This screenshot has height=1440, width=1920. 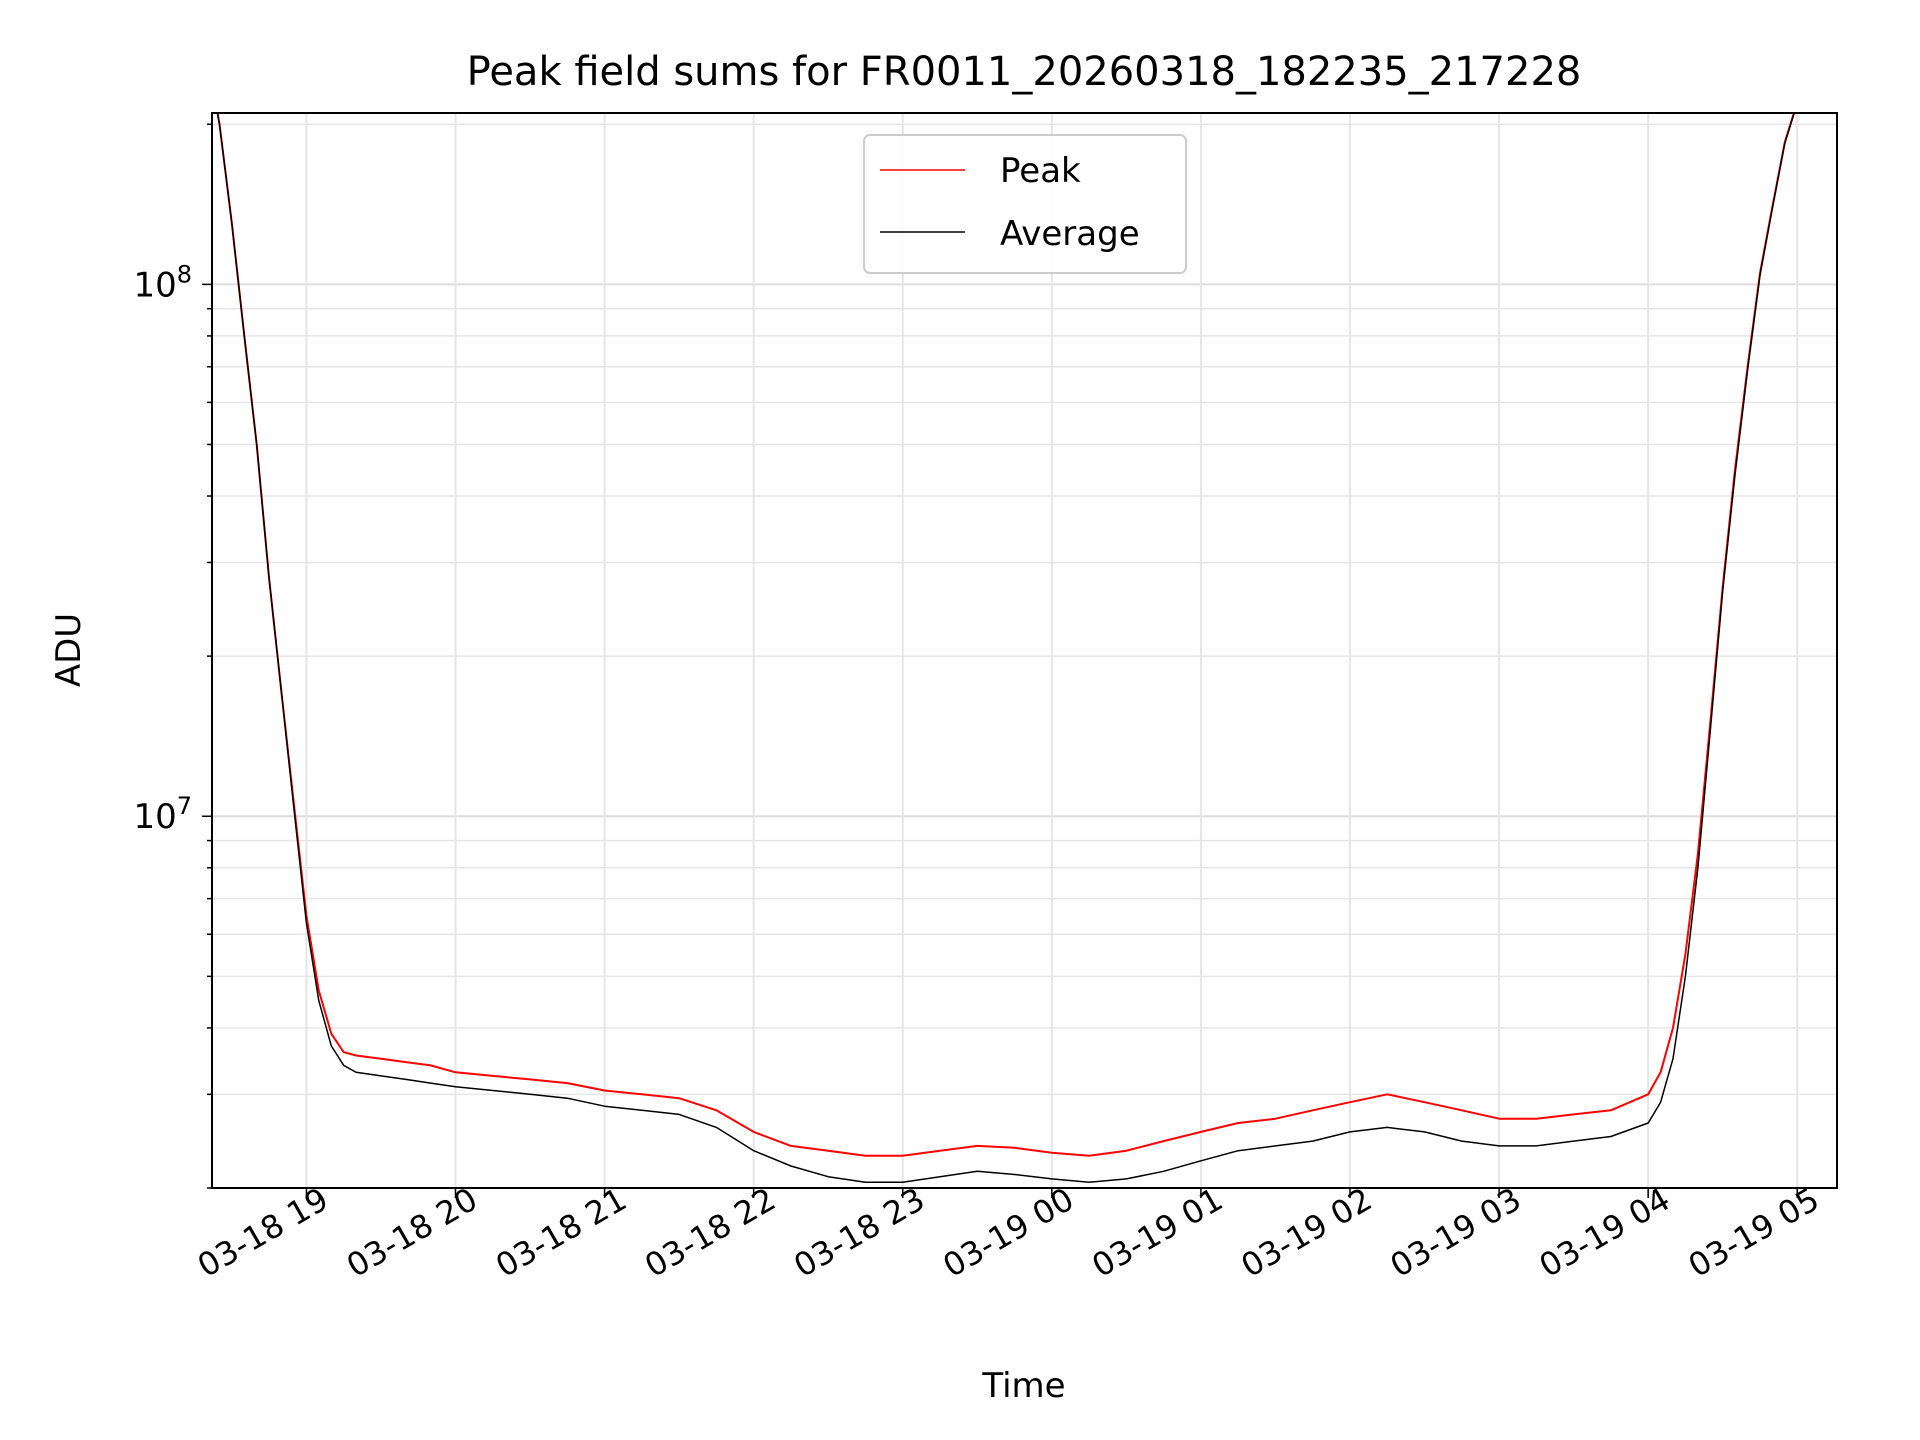 What do you see at coordinates (162, 282) in the screenshot?
I see `y-tick-label: 10⁸` at bounding box center [162, 282].